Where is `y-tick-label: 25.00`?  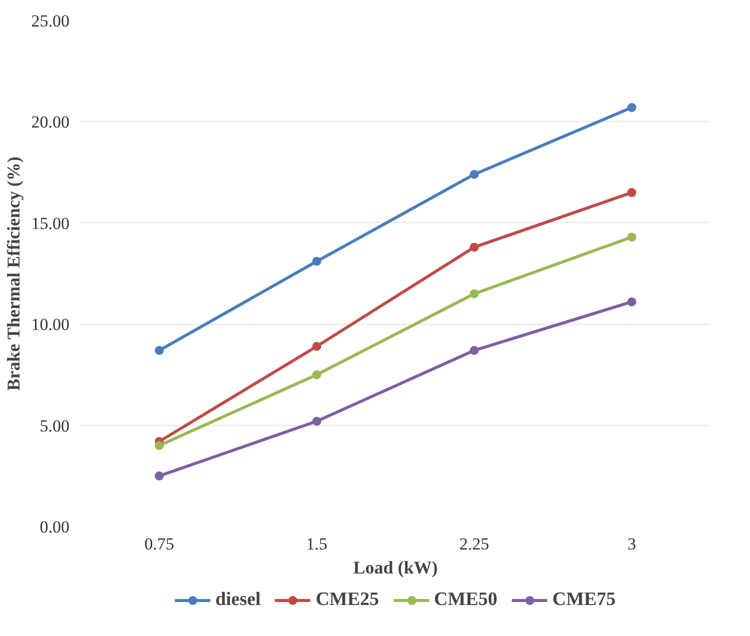 y-tick-label: 25.00 is located at coordinates (50, 21).